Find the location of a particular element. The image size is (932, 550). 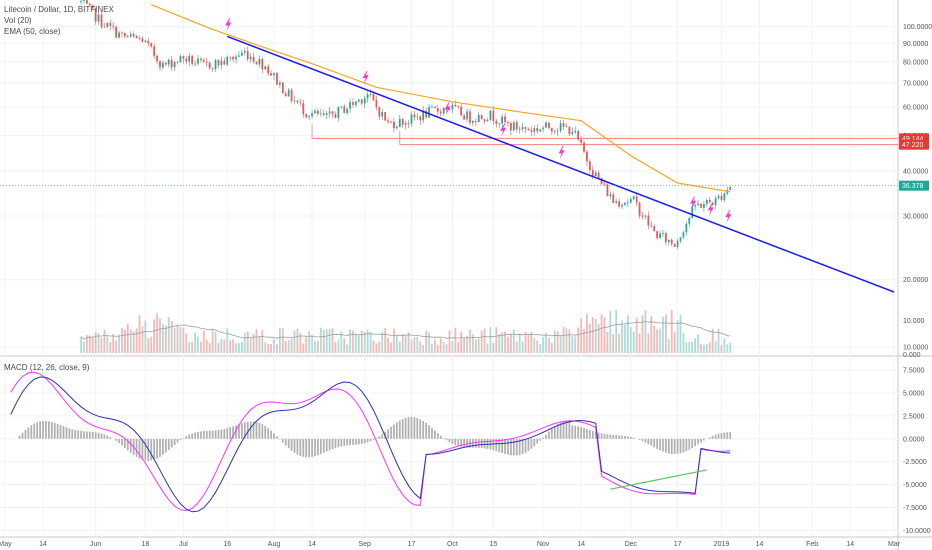

x-tick-label: 14 is located at coordinates (43, 544).